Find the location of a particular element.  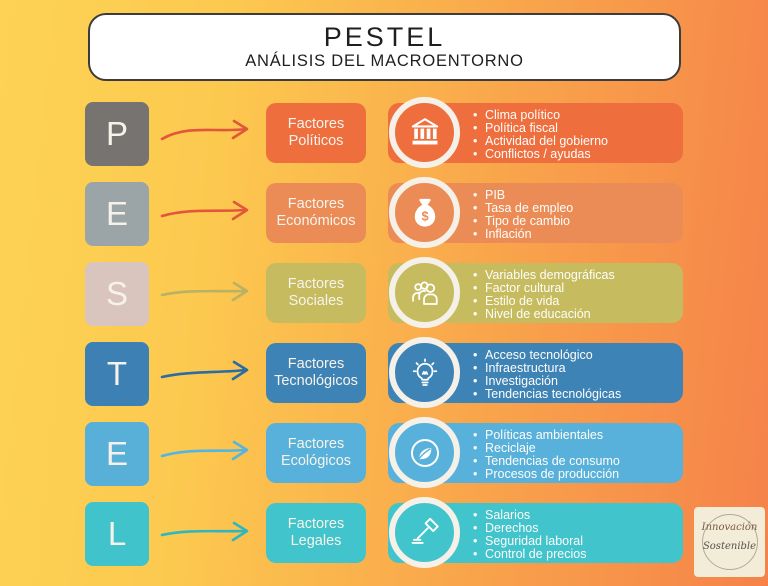

people-icon is located at coordinates (424, 292).